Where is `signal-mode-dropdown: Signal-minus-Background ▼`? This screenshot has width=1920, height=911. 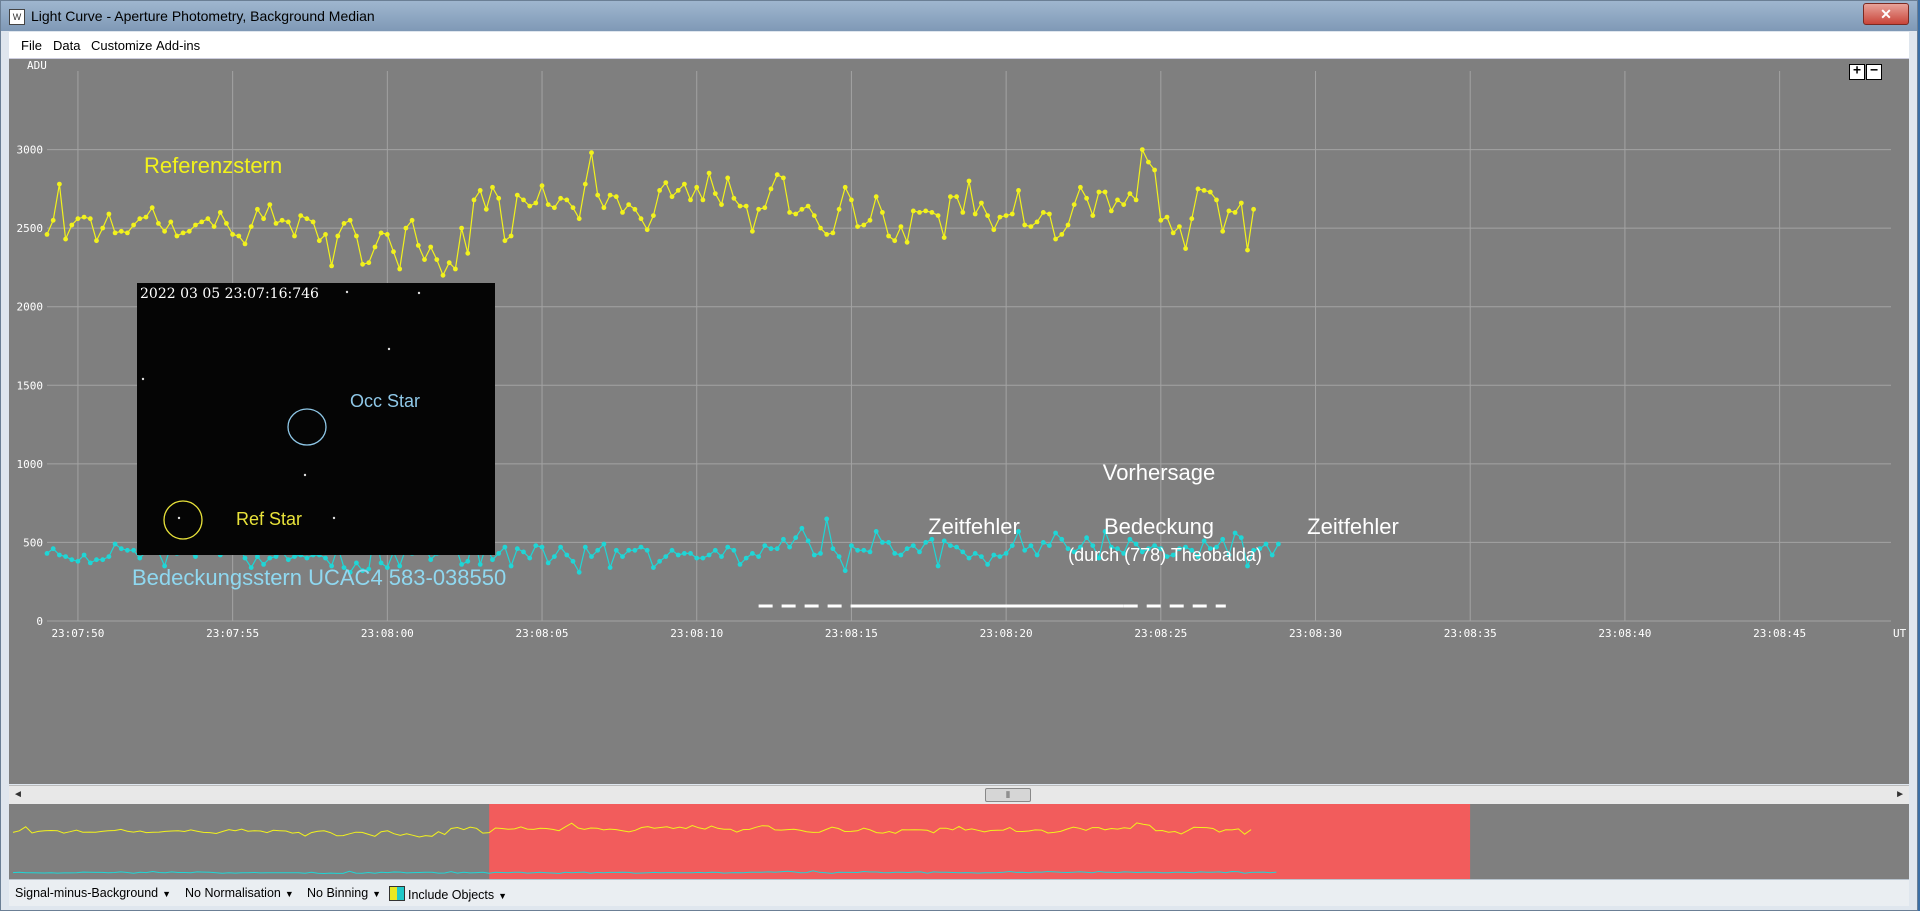
signal-mode-dropdown: Signal-minus-Background ▼ is located at coordinates (93, 893).